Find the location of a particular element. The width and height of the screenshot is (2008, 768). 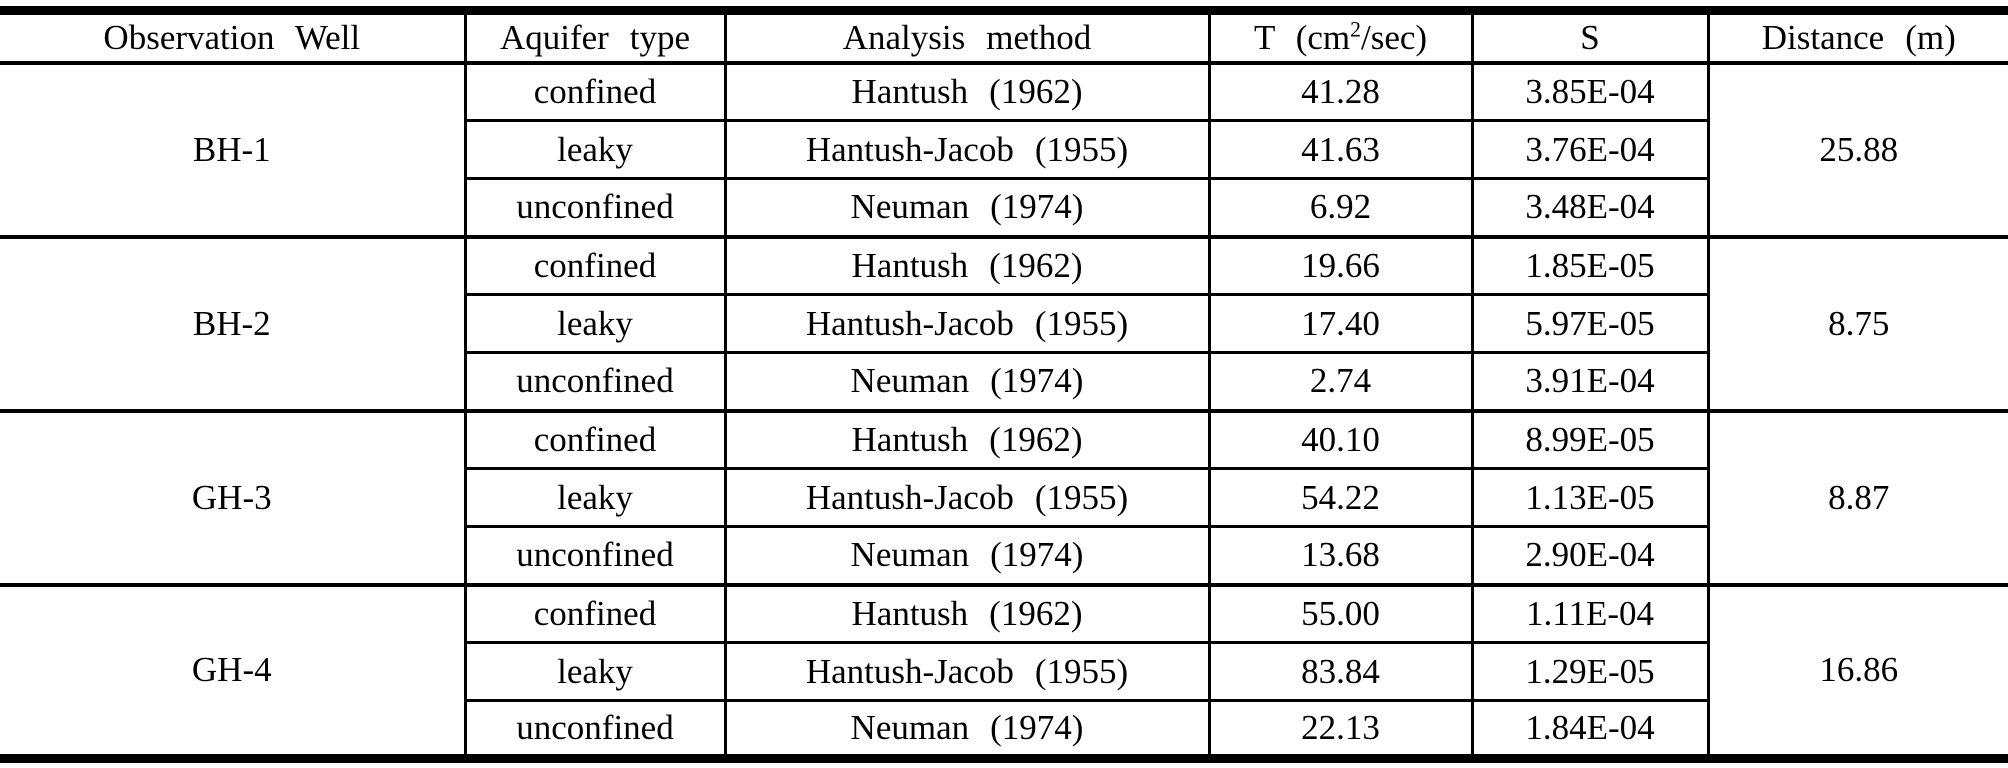

table-row: unconfined Neuman (1974) 22.13 1.84E-04 is located at coordinates (1004, 729).